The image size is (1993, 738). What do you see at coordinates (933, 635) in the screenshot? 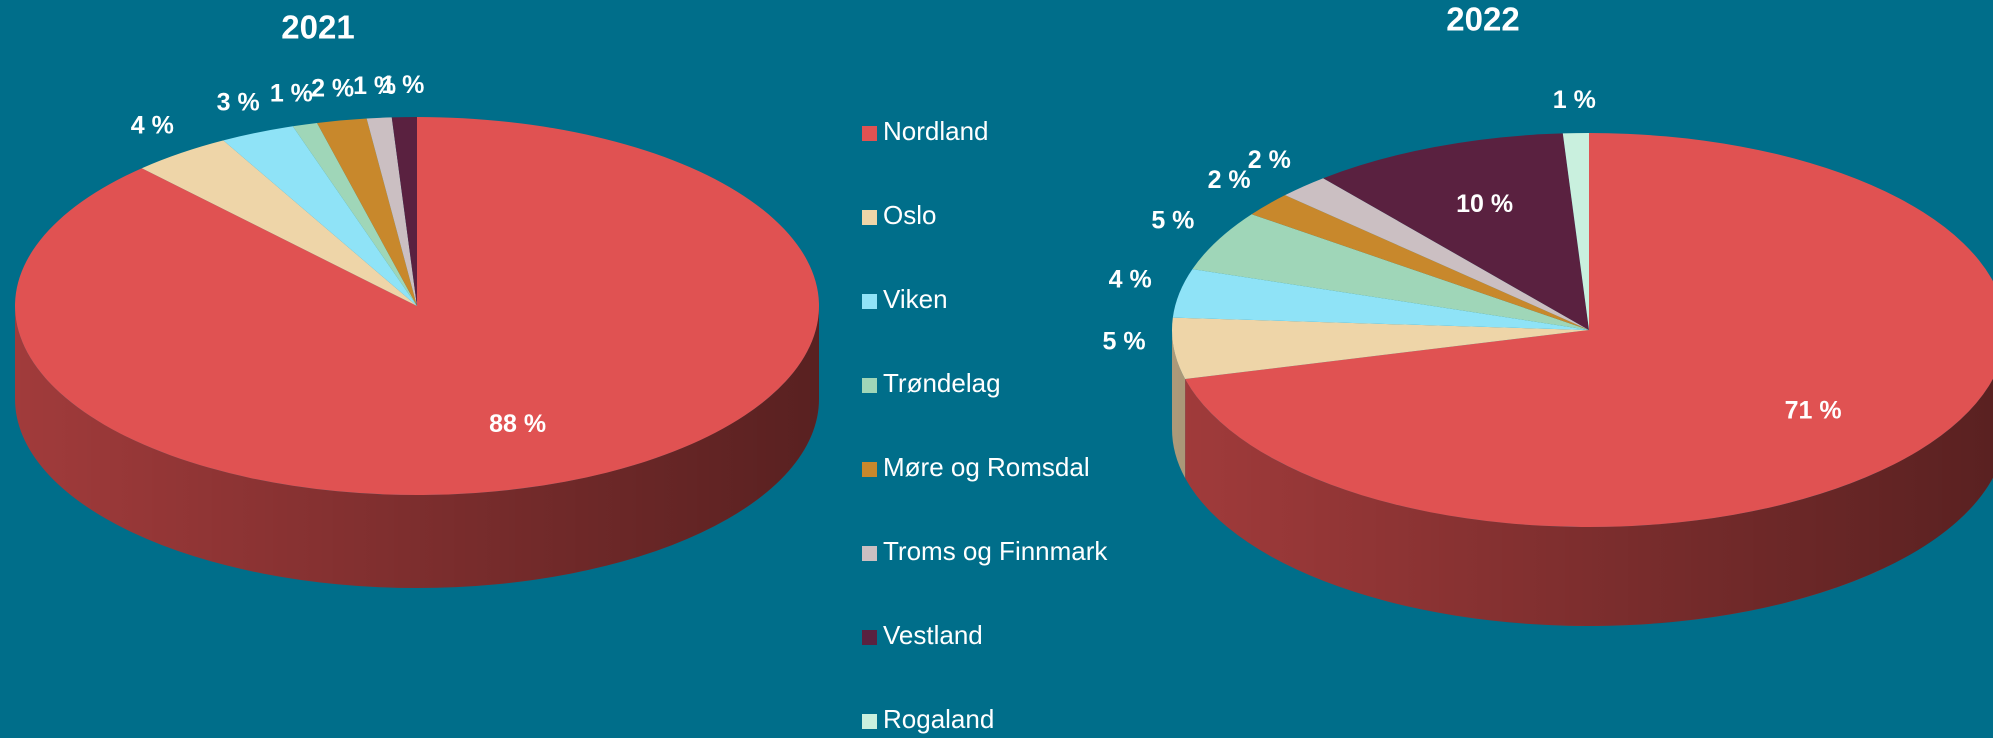
I see `legend-label: Vestland` at bounding box center [933, 635].